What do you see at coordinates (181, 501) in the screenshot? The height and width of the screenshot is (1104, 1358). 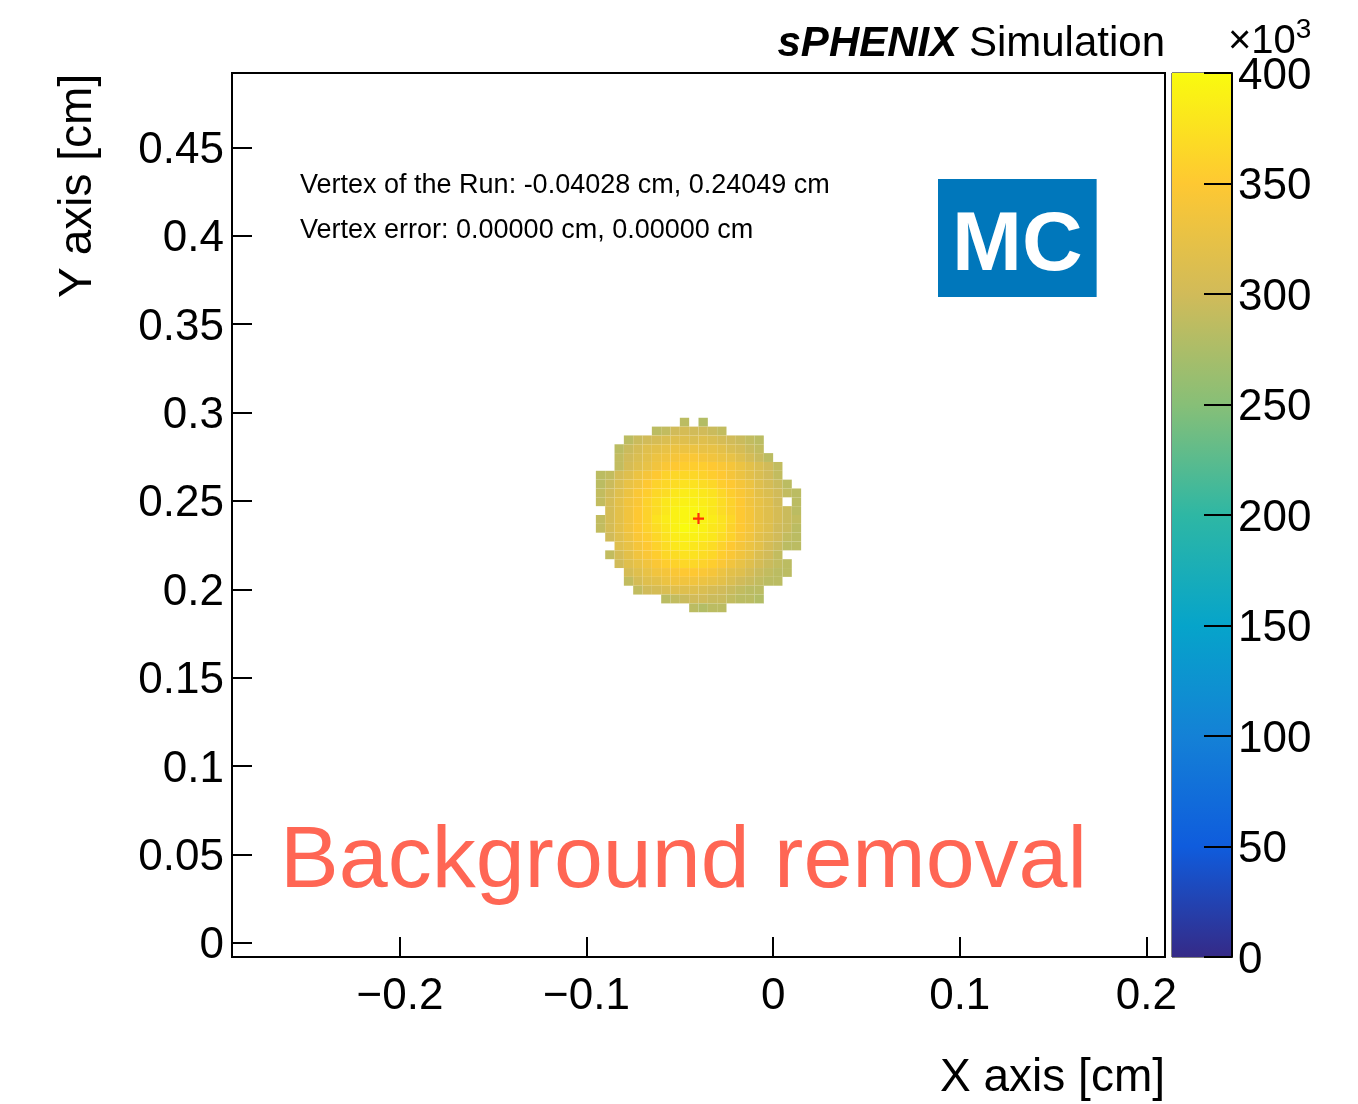 I see `y-tick-label: 0.25` at bounding box center [181, 501].